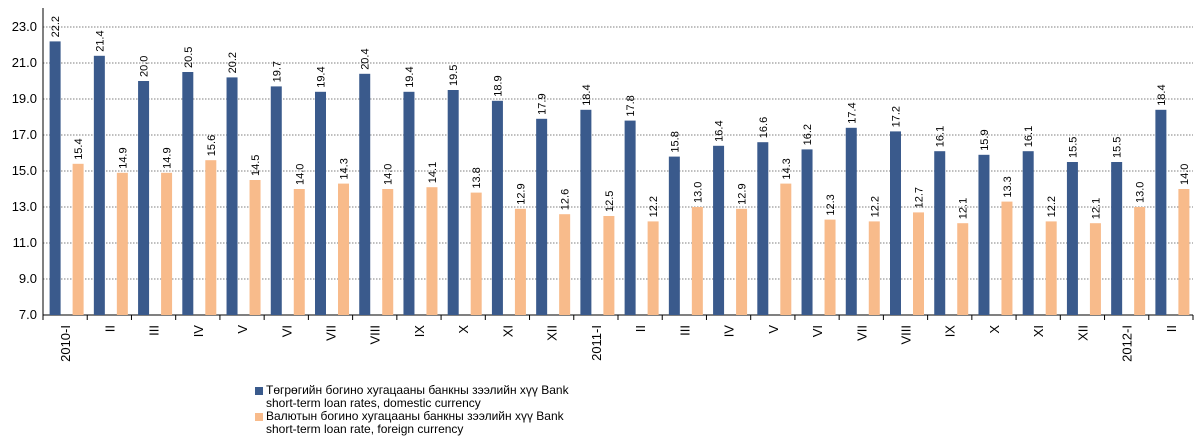  Describe the element at coordinates (189, 57) in the screenshot. I see `data-label-domestic: 20.5` at that location.